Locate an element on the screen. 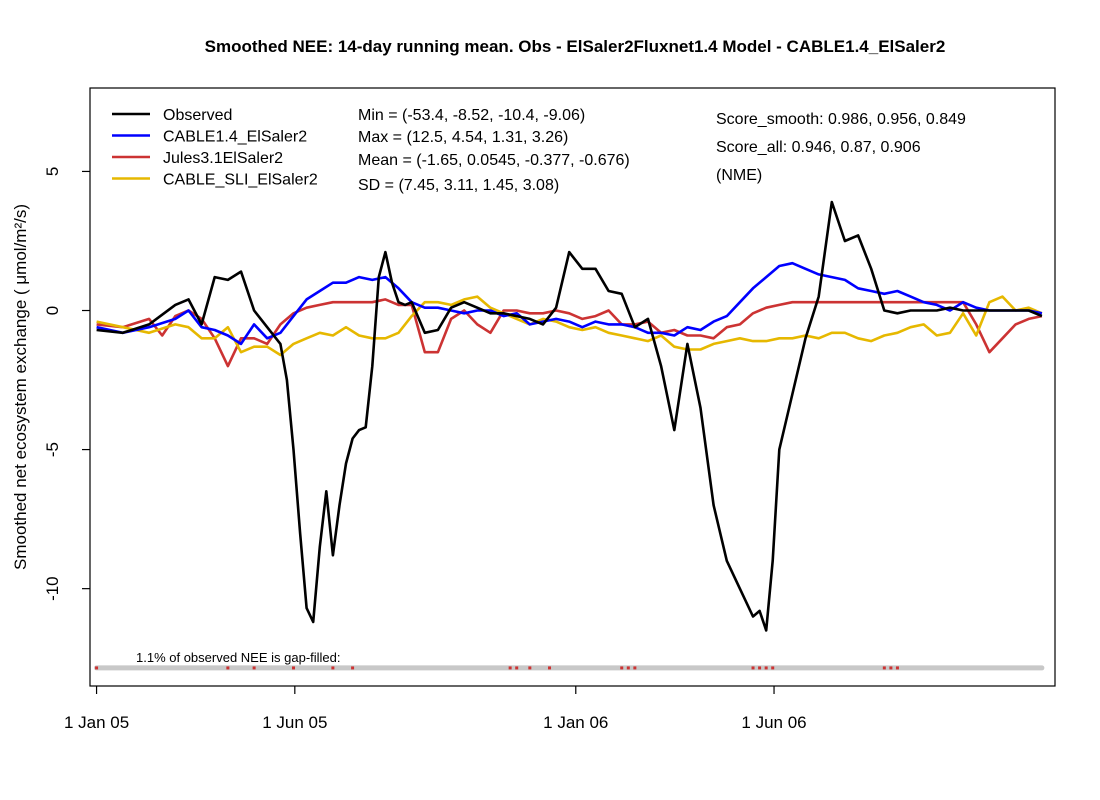  legend-entry: CABLE1.4_ElSaler2 is located at coordinates (235, 137).